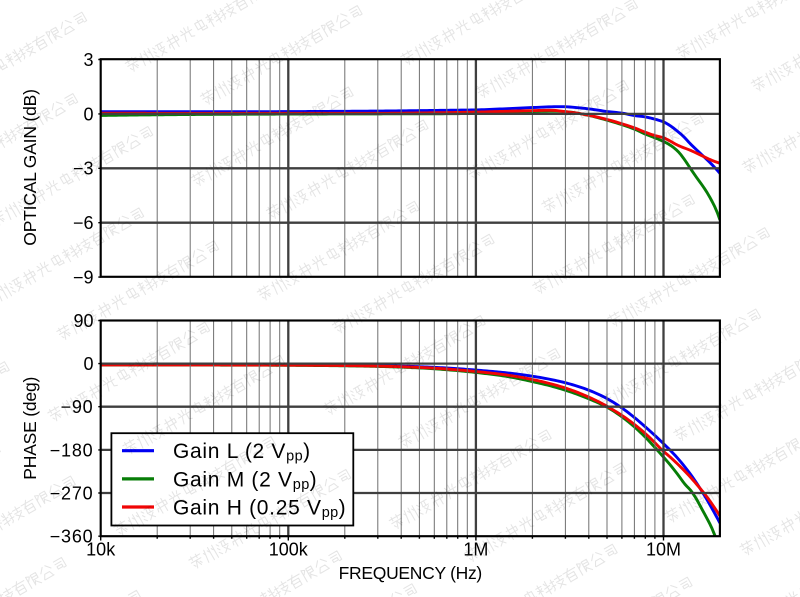  Describe the element at coordinates (245, 480) in the screenshot. I see `svg-text: Gain M (2 Vpp)` at that location.